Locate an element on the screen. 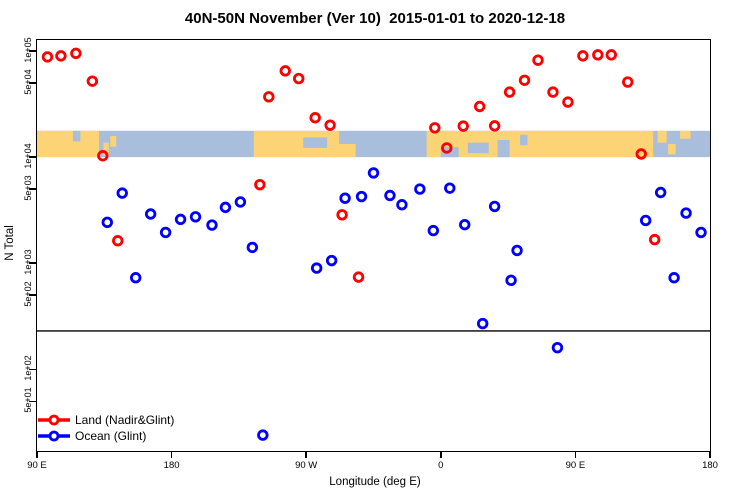  x-tick-label: 90 W is located at coordinates (306, 465).